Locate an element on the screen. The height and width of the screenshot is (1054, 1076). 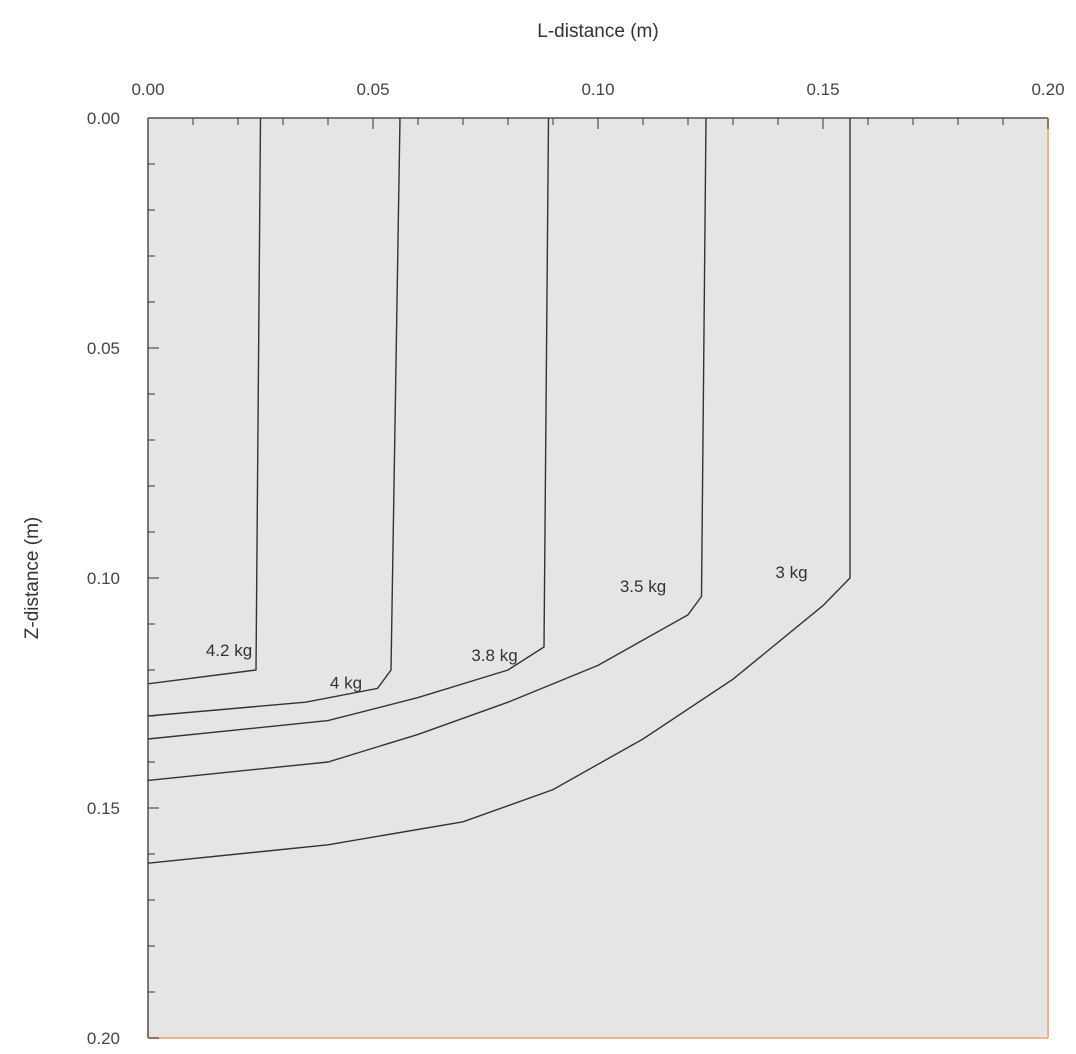
y-tick-label: 0.05 is located at coordinates (103, 348).